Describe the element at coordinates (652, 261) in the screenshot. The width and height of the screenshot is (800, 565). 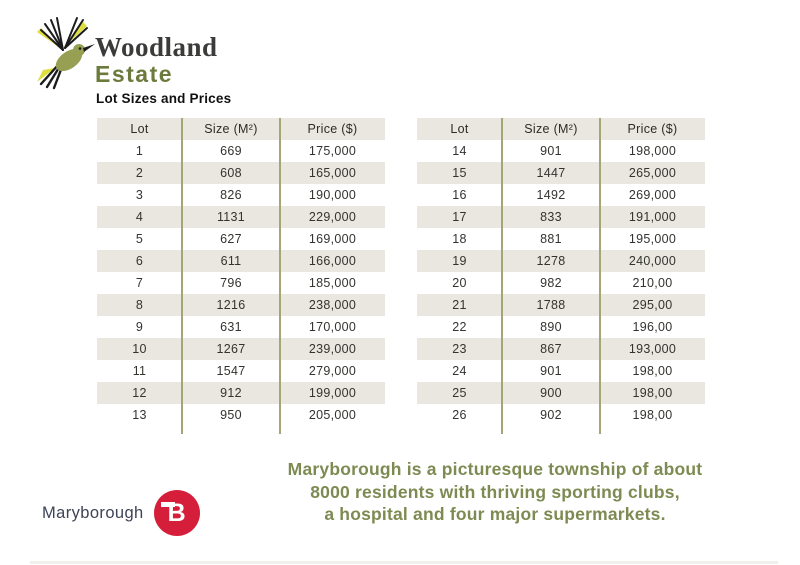
I see `table-cell: 240,000` at that location.